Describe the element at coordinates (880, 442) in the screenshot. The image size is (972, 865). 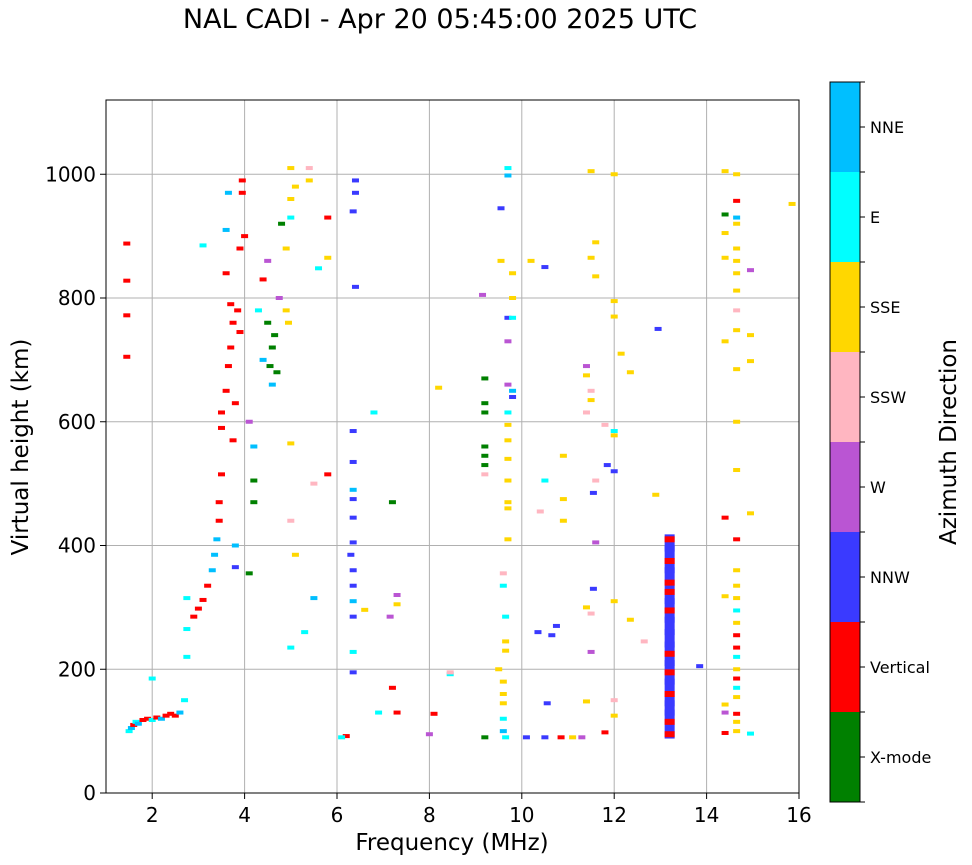
I see `colorbar: X-mode Vertical NNW W SSW SSE E NNE` at that location.